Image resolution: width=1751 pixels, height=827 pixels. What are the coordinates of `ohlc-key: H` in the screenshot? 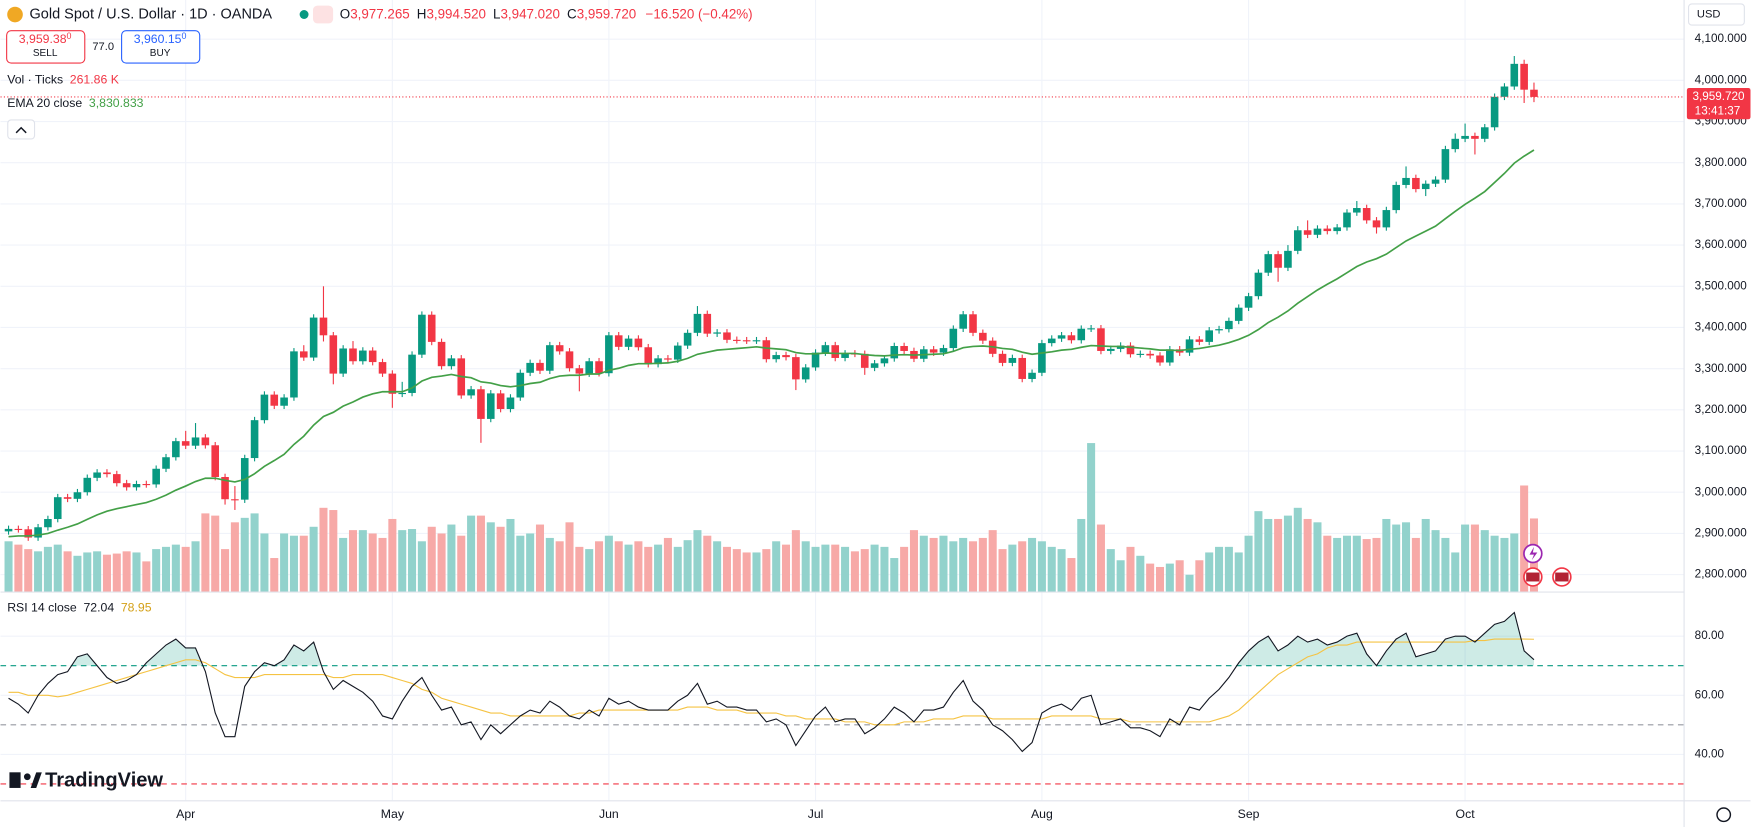 It's located at (422, 13).